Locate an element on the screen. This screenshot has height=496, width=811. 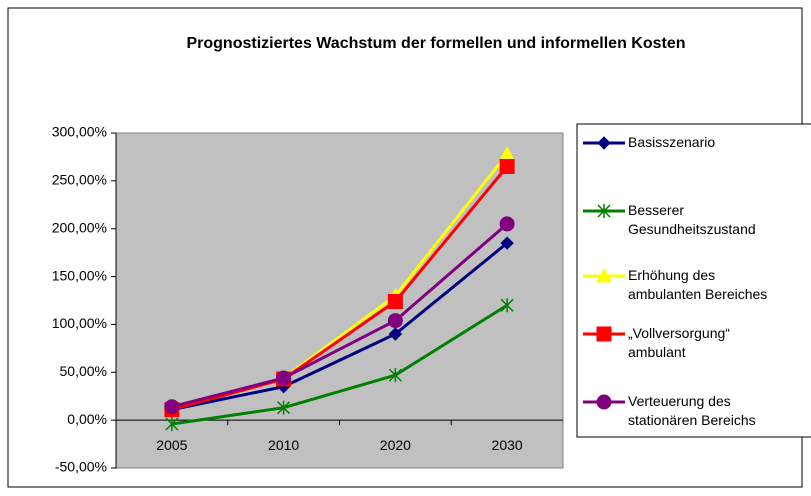
legend-label: Verteuerung des stationären Bereichs is located at coordinates (692, 410).